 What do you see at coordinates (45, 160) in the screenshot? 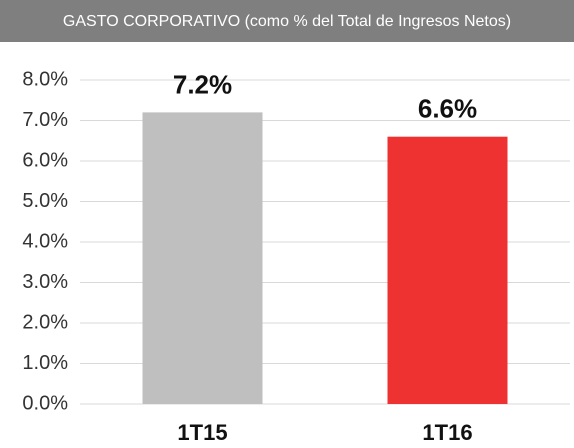
I see `y-tick-label: 6.0%` at bounding box center [45, 160].